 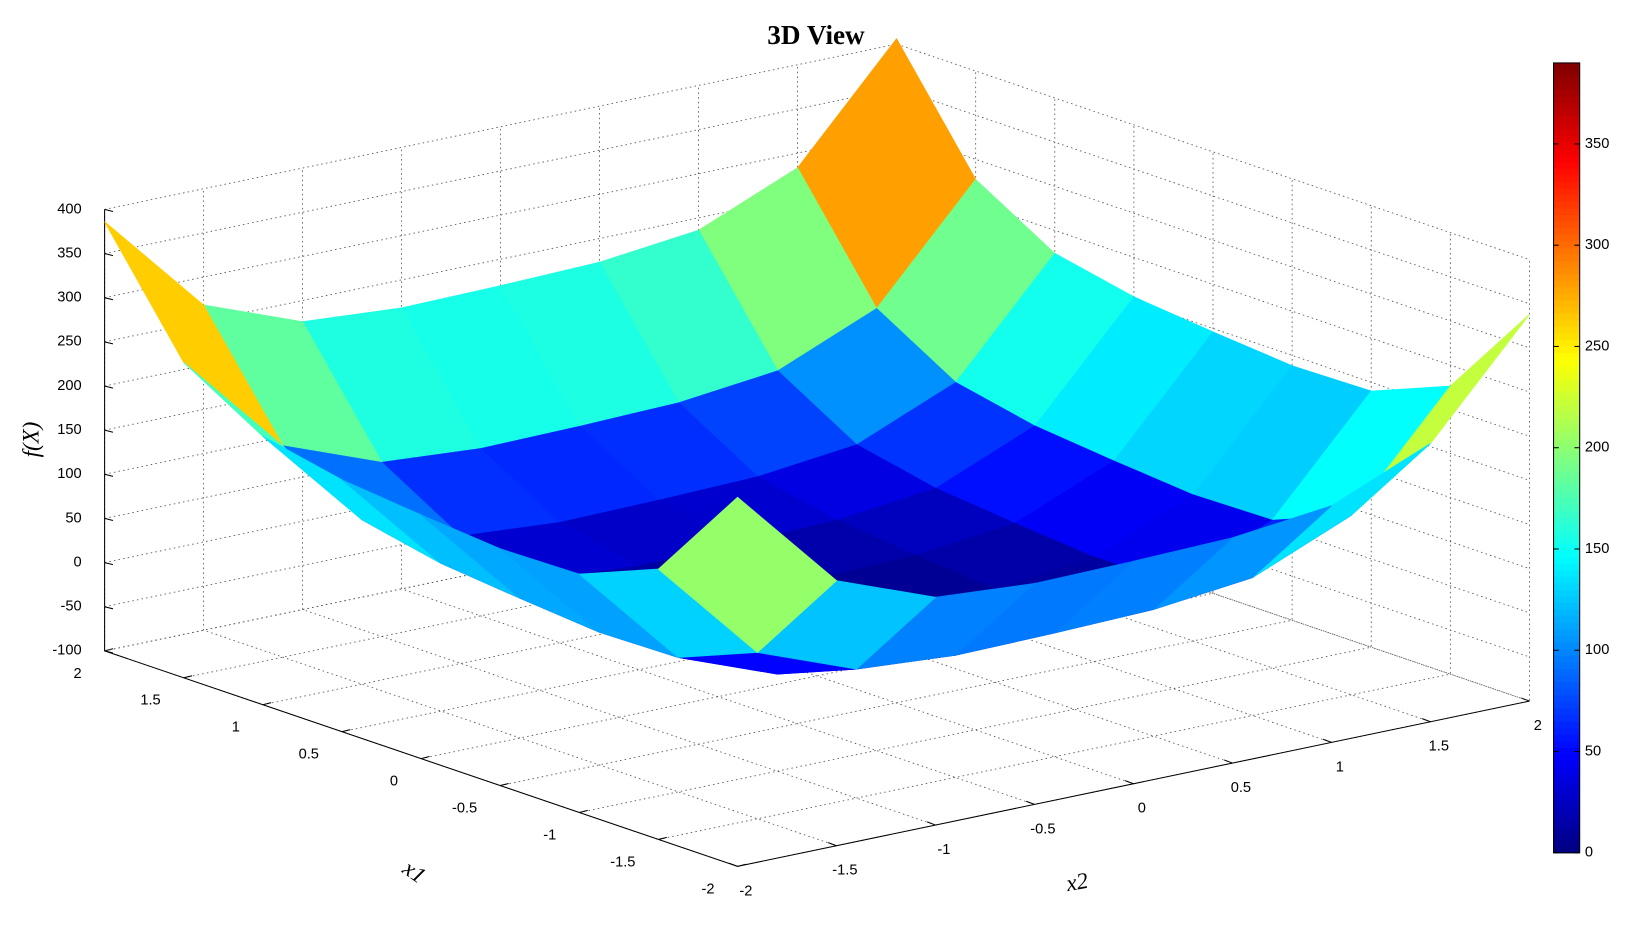 I want to click on colorbar-tick-label: 250, so click(x=1597, y=346).